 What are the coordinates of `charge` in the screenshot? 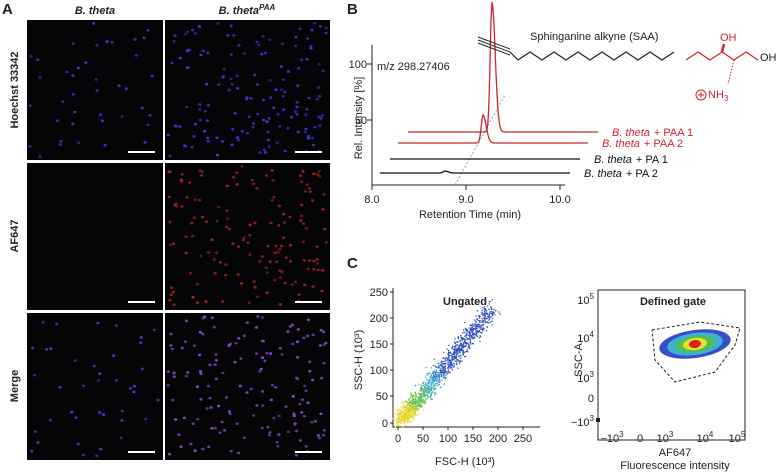 It's located at (701, 95).